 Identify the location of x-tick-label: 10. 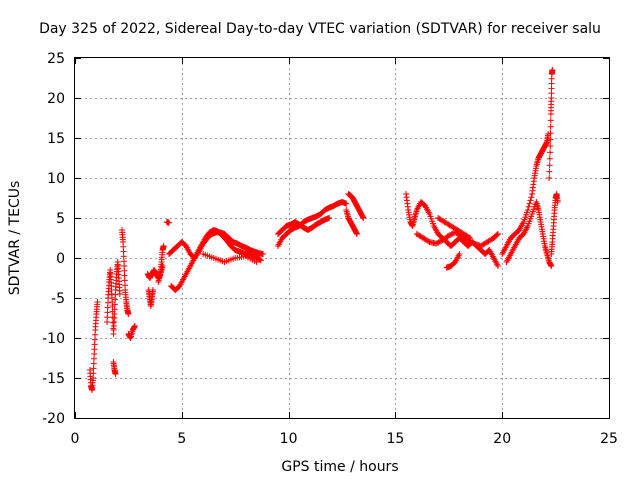
(289, 439).